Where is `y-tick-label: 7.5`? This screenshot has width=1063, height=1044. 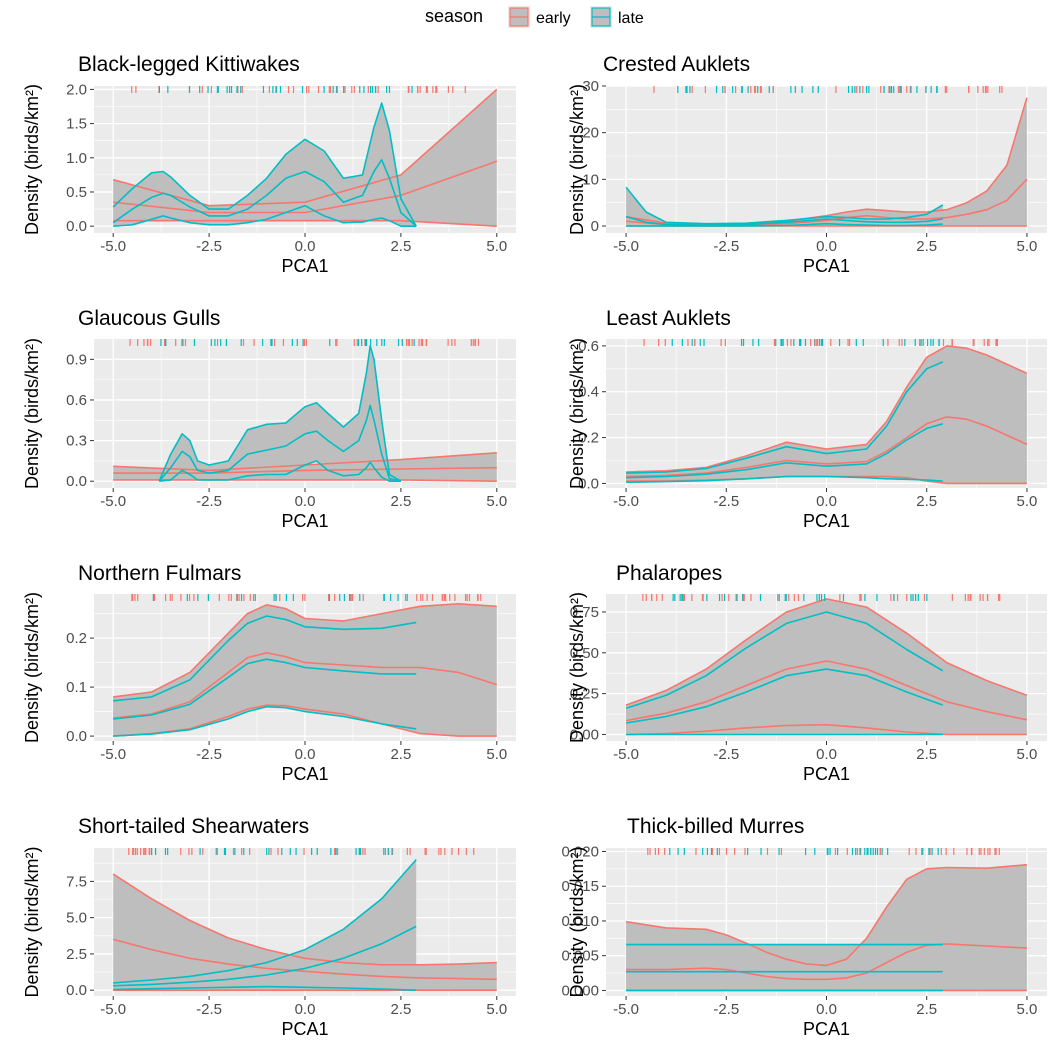
y-tick-label: 7.5 is located at coordinates (76, 881).